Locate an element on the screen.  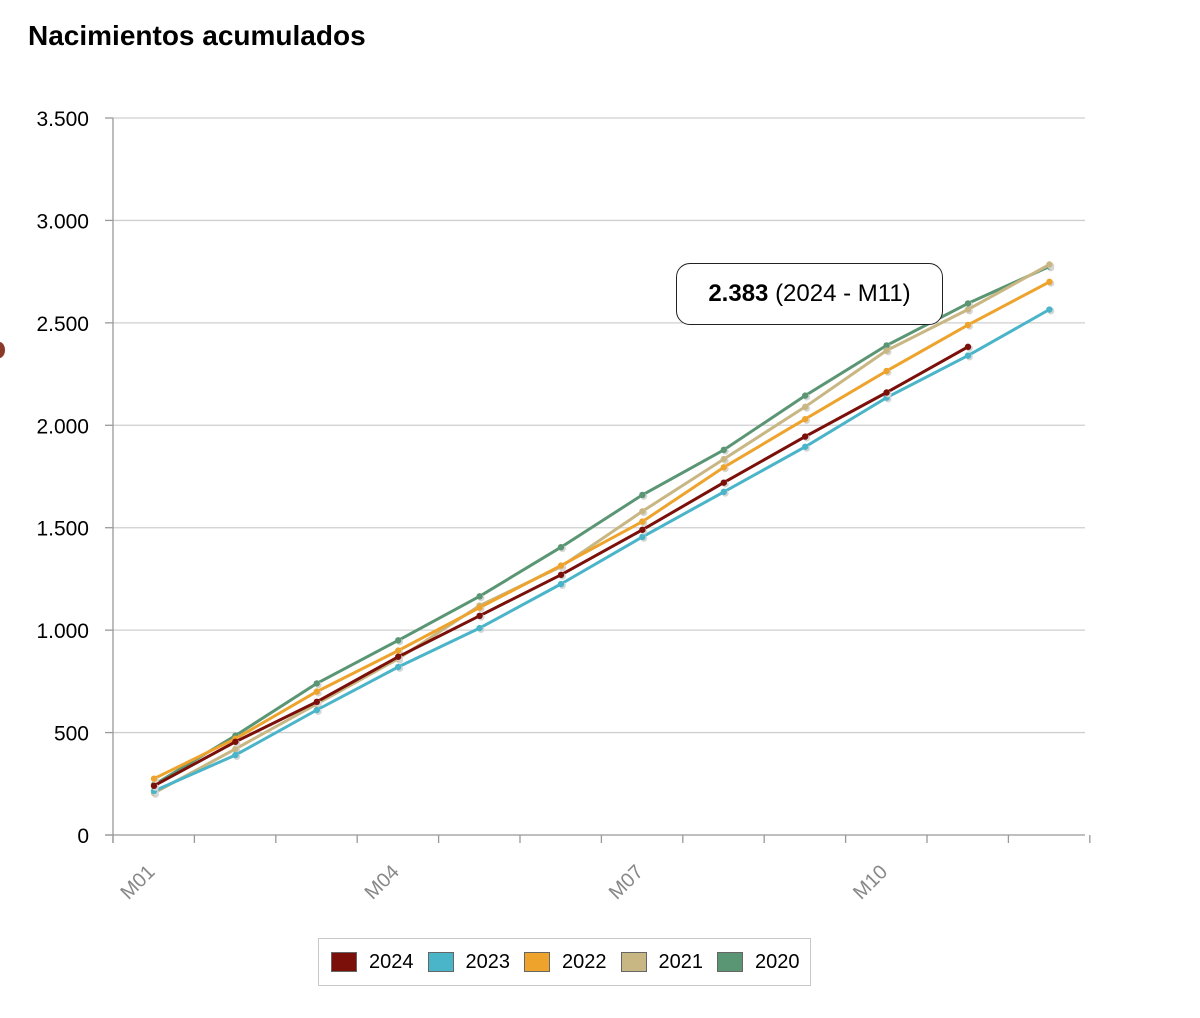
y-tick-label: 3.000 is located at coordinates (62, 221).